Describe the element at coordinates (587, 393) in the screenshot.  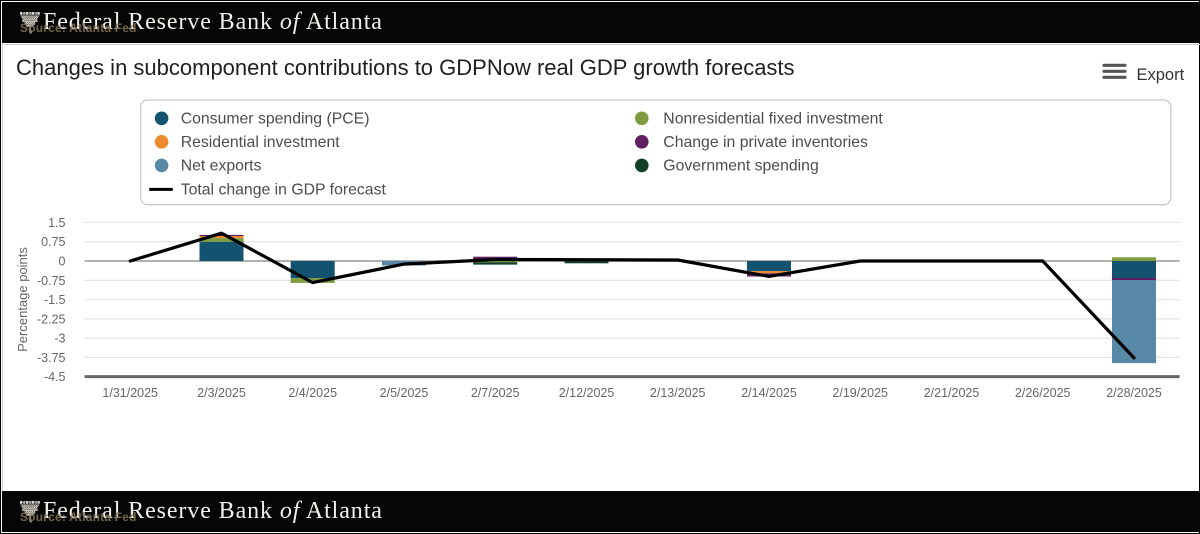
I see `svg-text: 2/12/2025` at that location.